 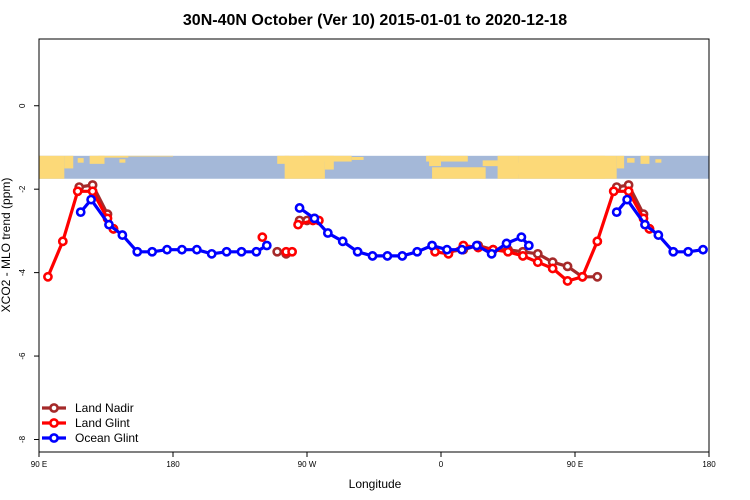 I want to click on x-axis-label: Longitude, so click(x=375, y=484).